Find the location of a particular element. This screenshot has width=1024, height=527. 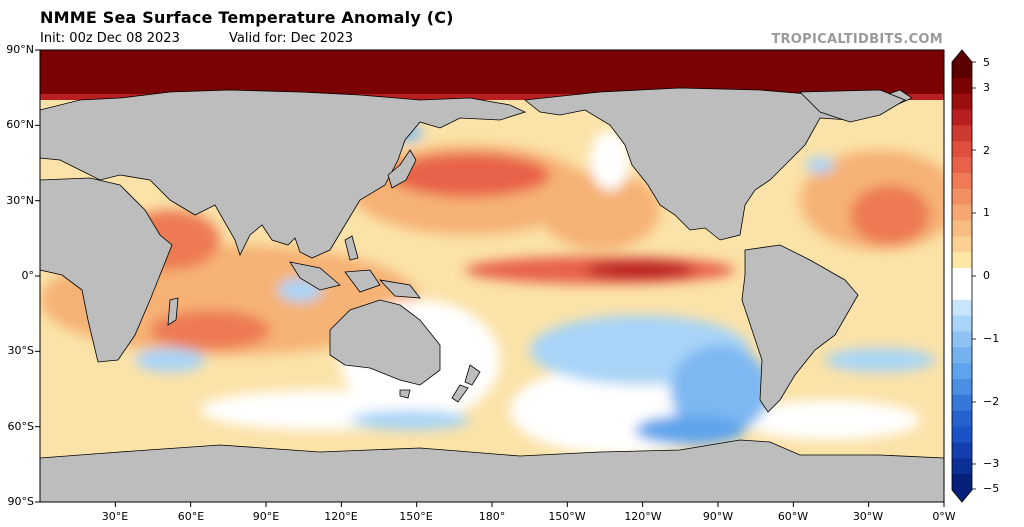

colorbar-label-3: 3 is located at coordinates (986, 87).